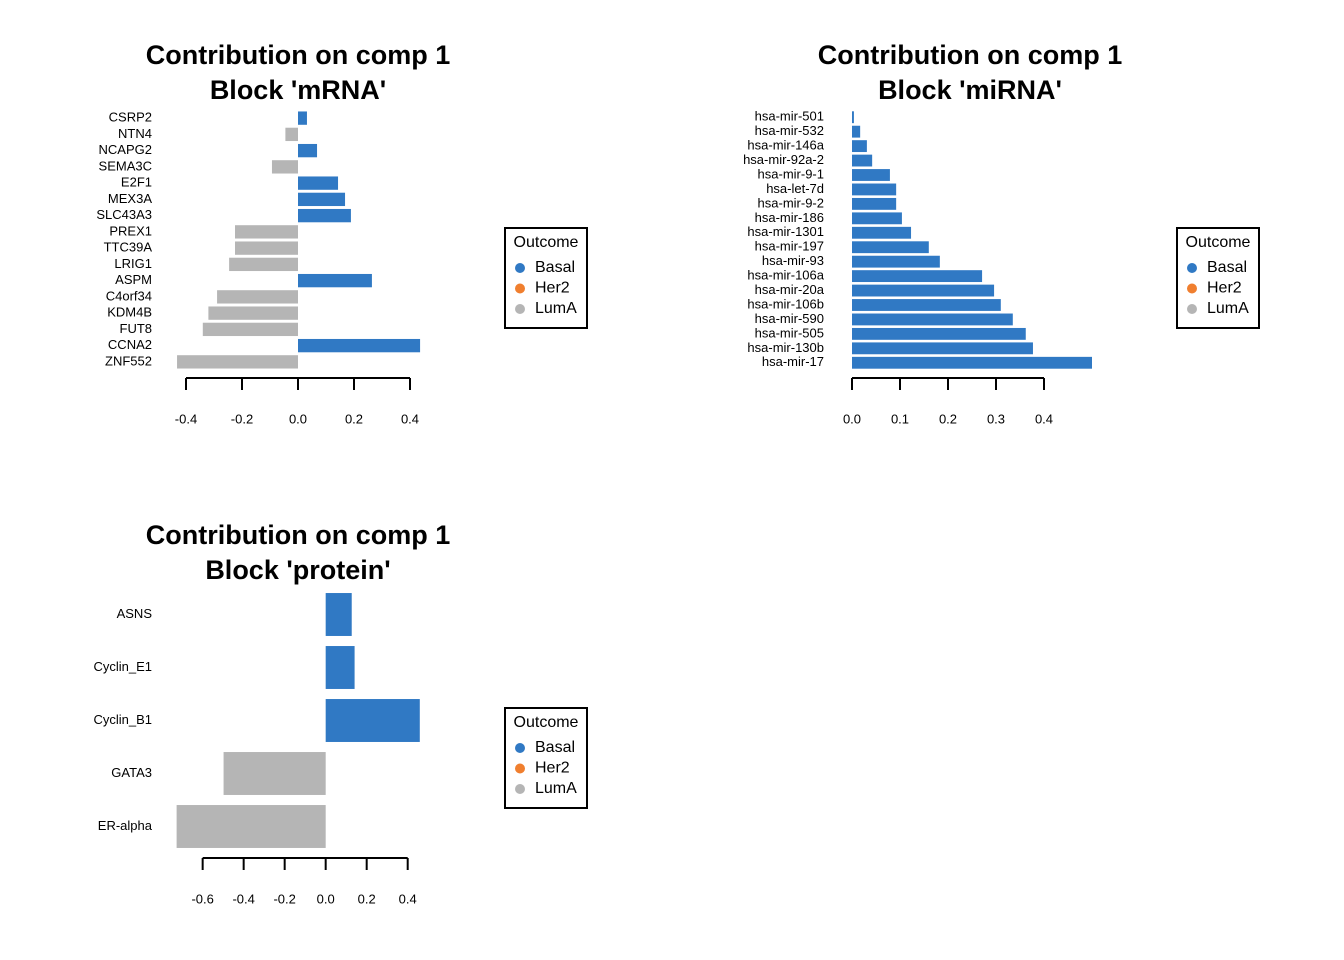 The image size is (1344, 960). What do you see at coordinates (125, 149) in the screenshot?
I see `category-label: NCAPG2` at bounding box center [125, 149].